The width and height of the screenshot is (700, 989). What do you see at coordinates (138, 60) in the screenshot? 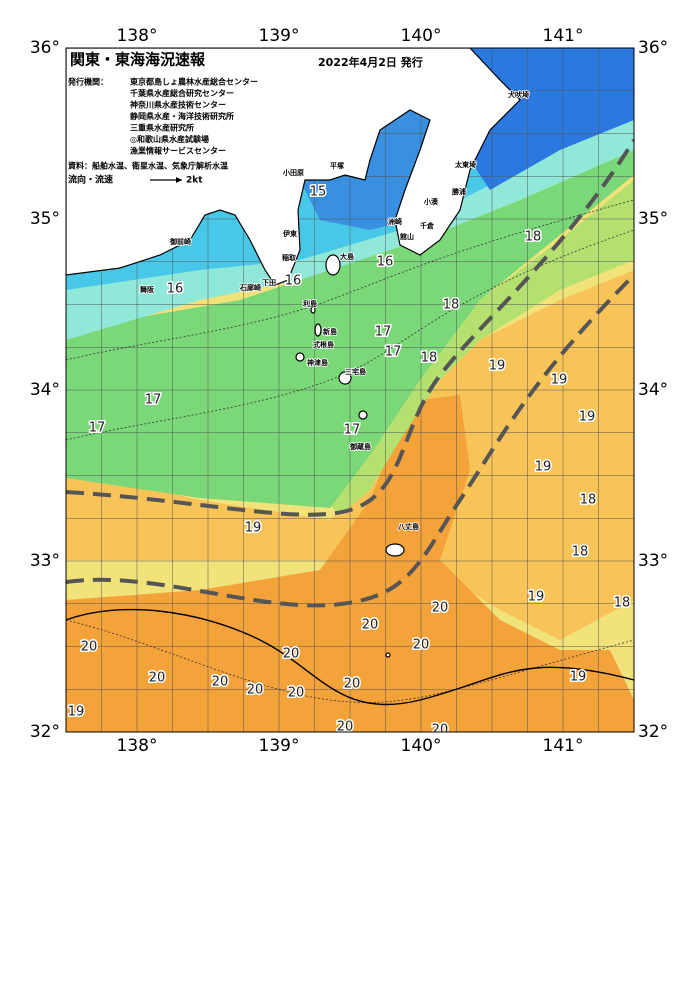
I see `title: 関東・東海海況速報` at bounding box center [138, 60].